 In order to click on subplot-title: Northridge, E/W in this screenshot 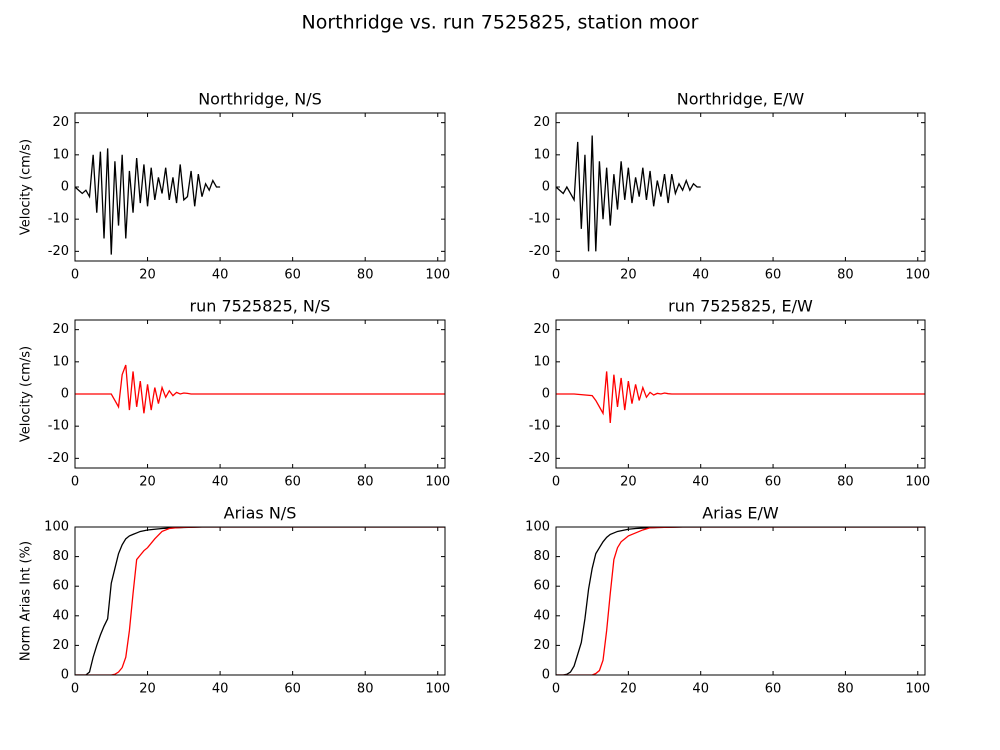, I will do `click(741, 99)`.